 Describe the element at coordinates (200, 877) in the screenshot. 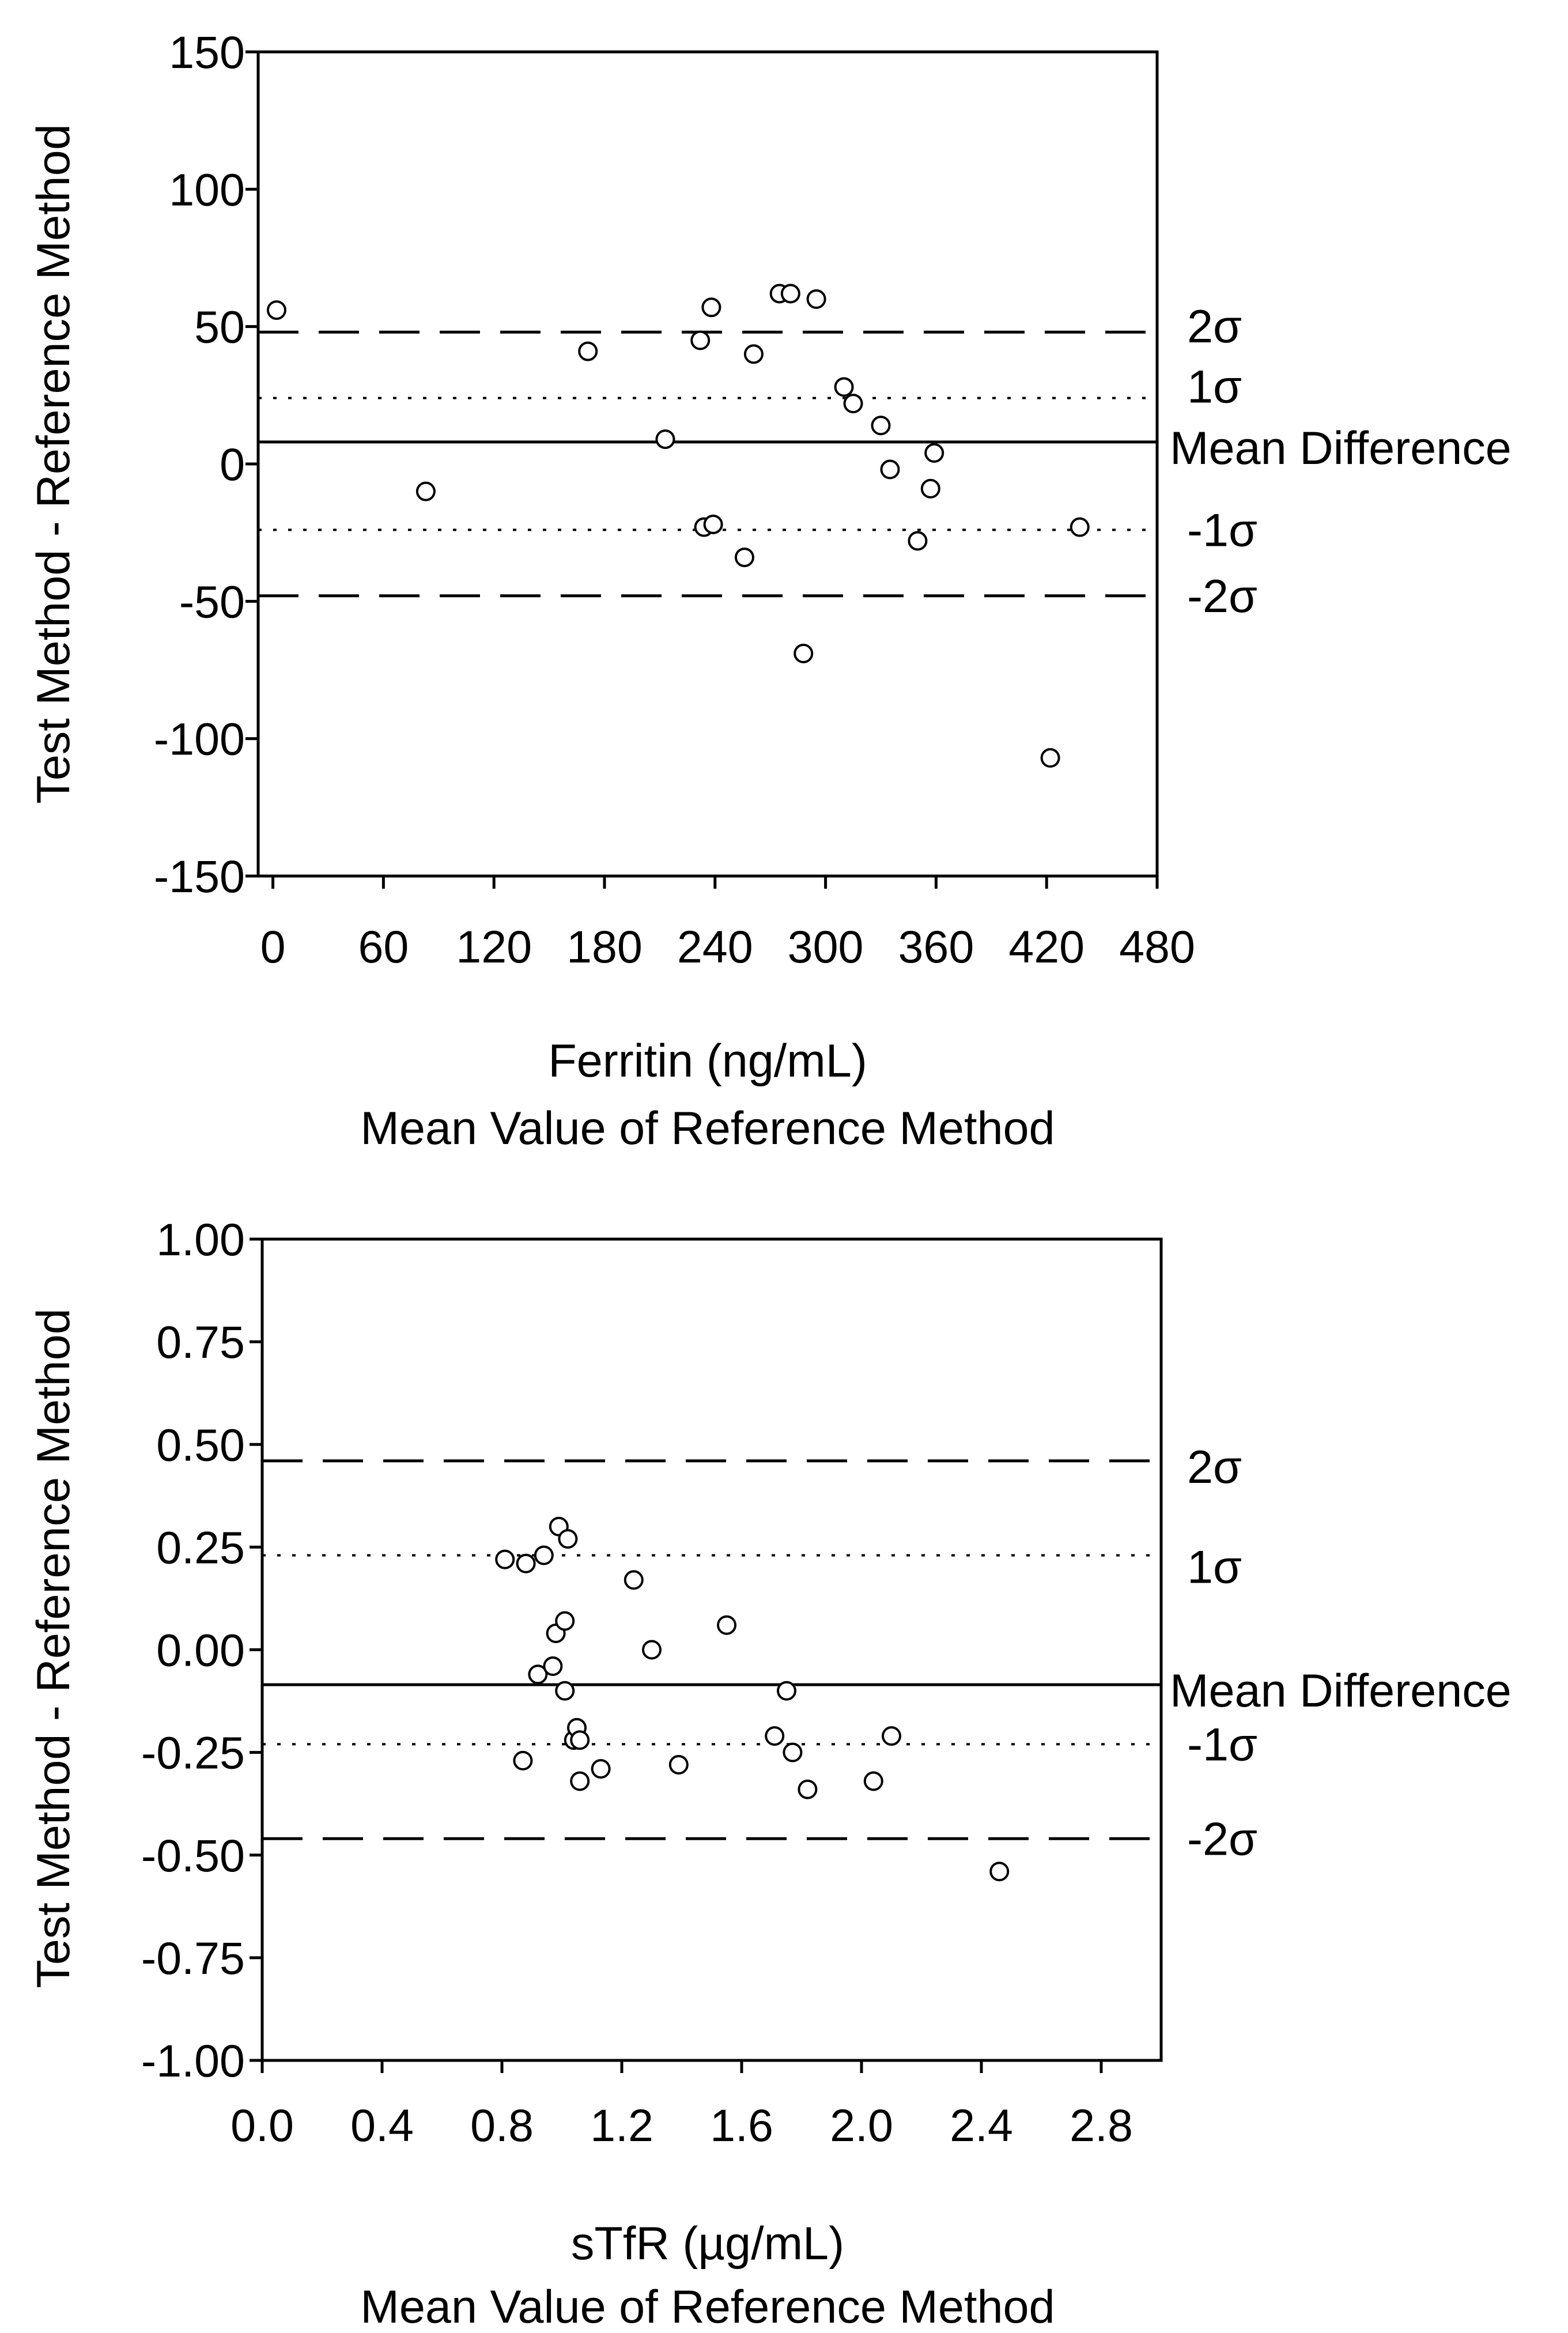

I see `ferritin-y-tick-label: -150` at that location.